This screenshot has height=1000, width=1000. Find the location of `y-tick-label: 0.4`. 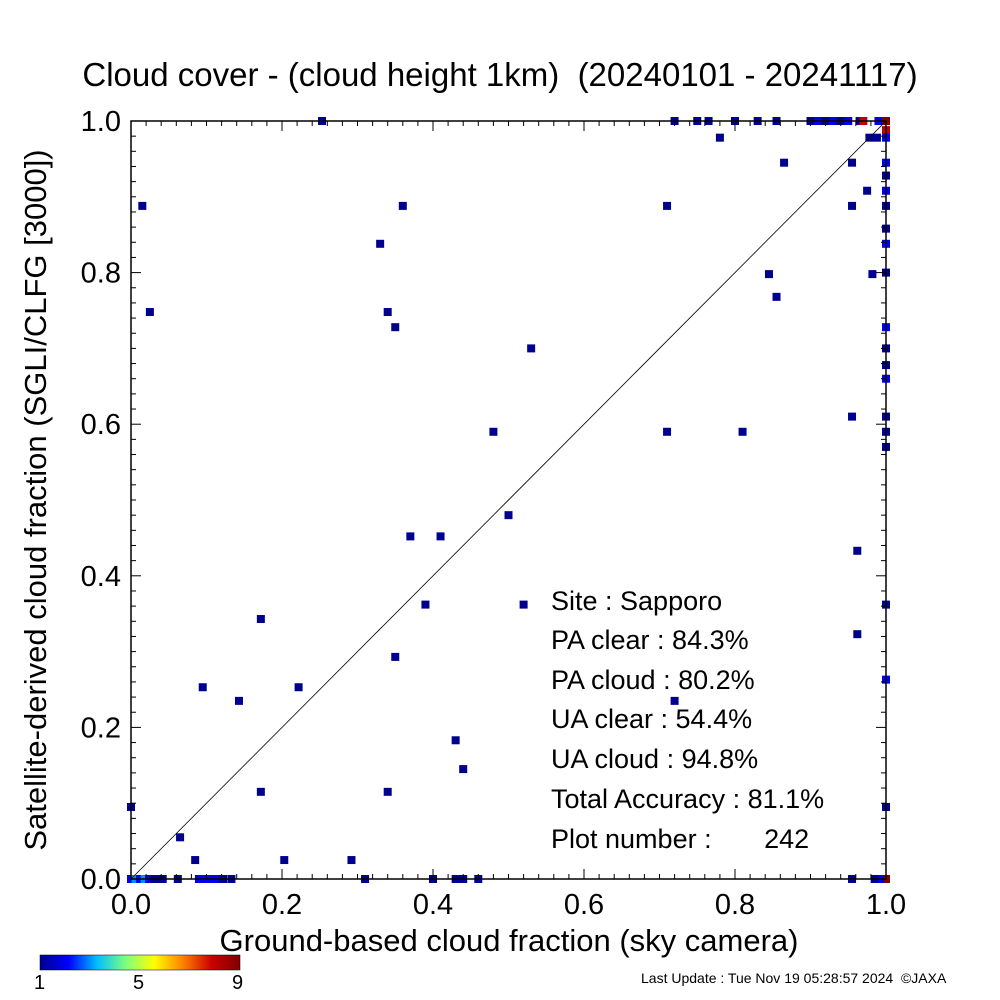

y-tick-label: 0.4 is located at coordinates (101, 577).